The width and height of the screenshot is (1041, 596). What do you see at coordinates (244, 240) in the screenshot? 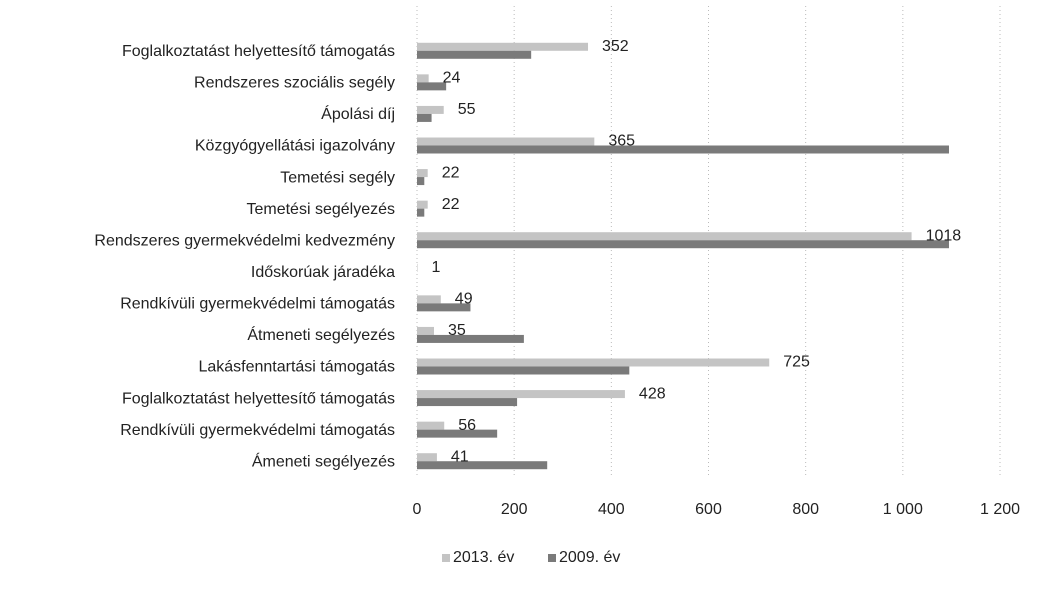
I see `y-tick-label: Rendszeres gyermekvédelmi kedvezmény` at bounding box center [244, 240].